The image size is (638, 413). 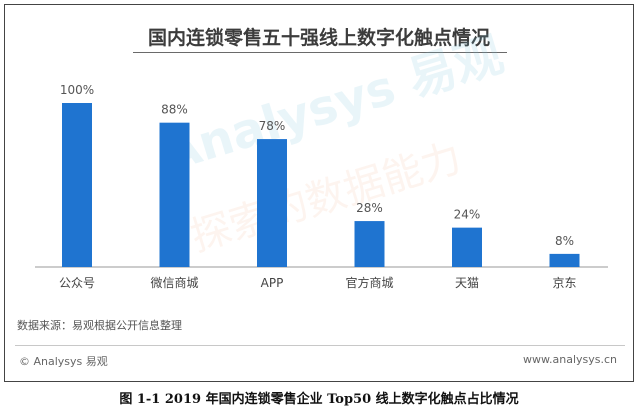 What do you see at coordinates (369, 208) in the screenshot?
I see `data-label-3: 28%` at bounding box center [369, 208].